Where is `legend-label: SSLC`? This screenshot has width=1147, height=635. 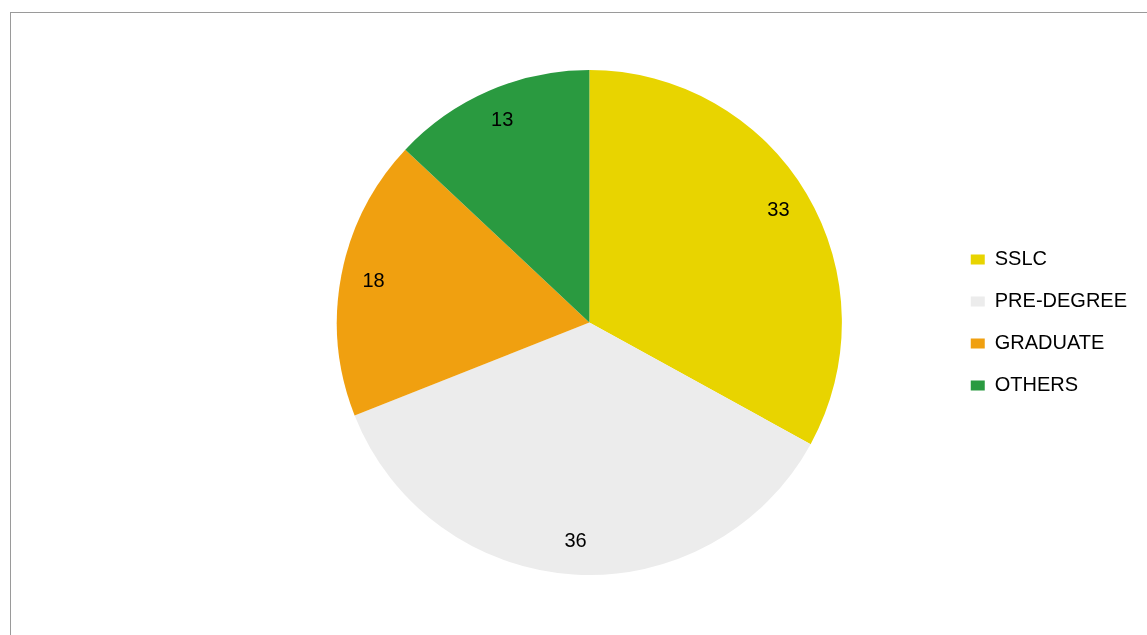 legend-label: SSLC is located at coordinates (1020, 258).